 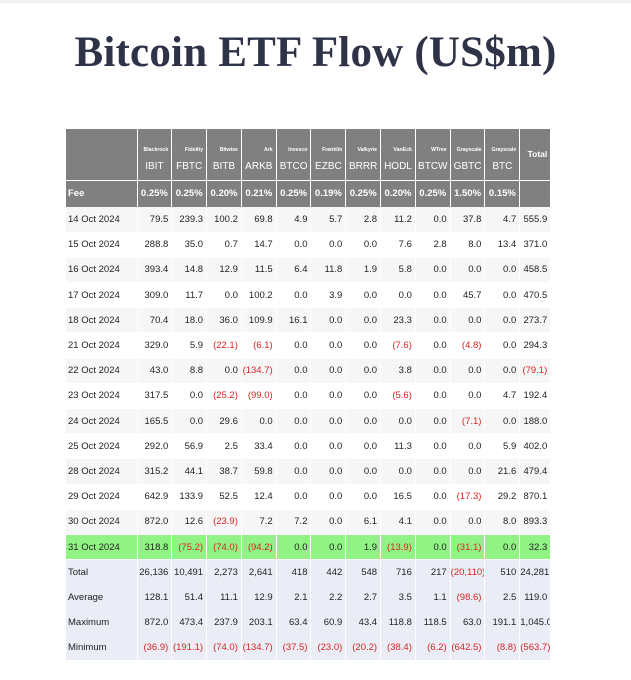 What do you see at coordinates (502, 648) in the screenshot?
I see `flow-value: (8.8)` at bounding box center [502, 648].